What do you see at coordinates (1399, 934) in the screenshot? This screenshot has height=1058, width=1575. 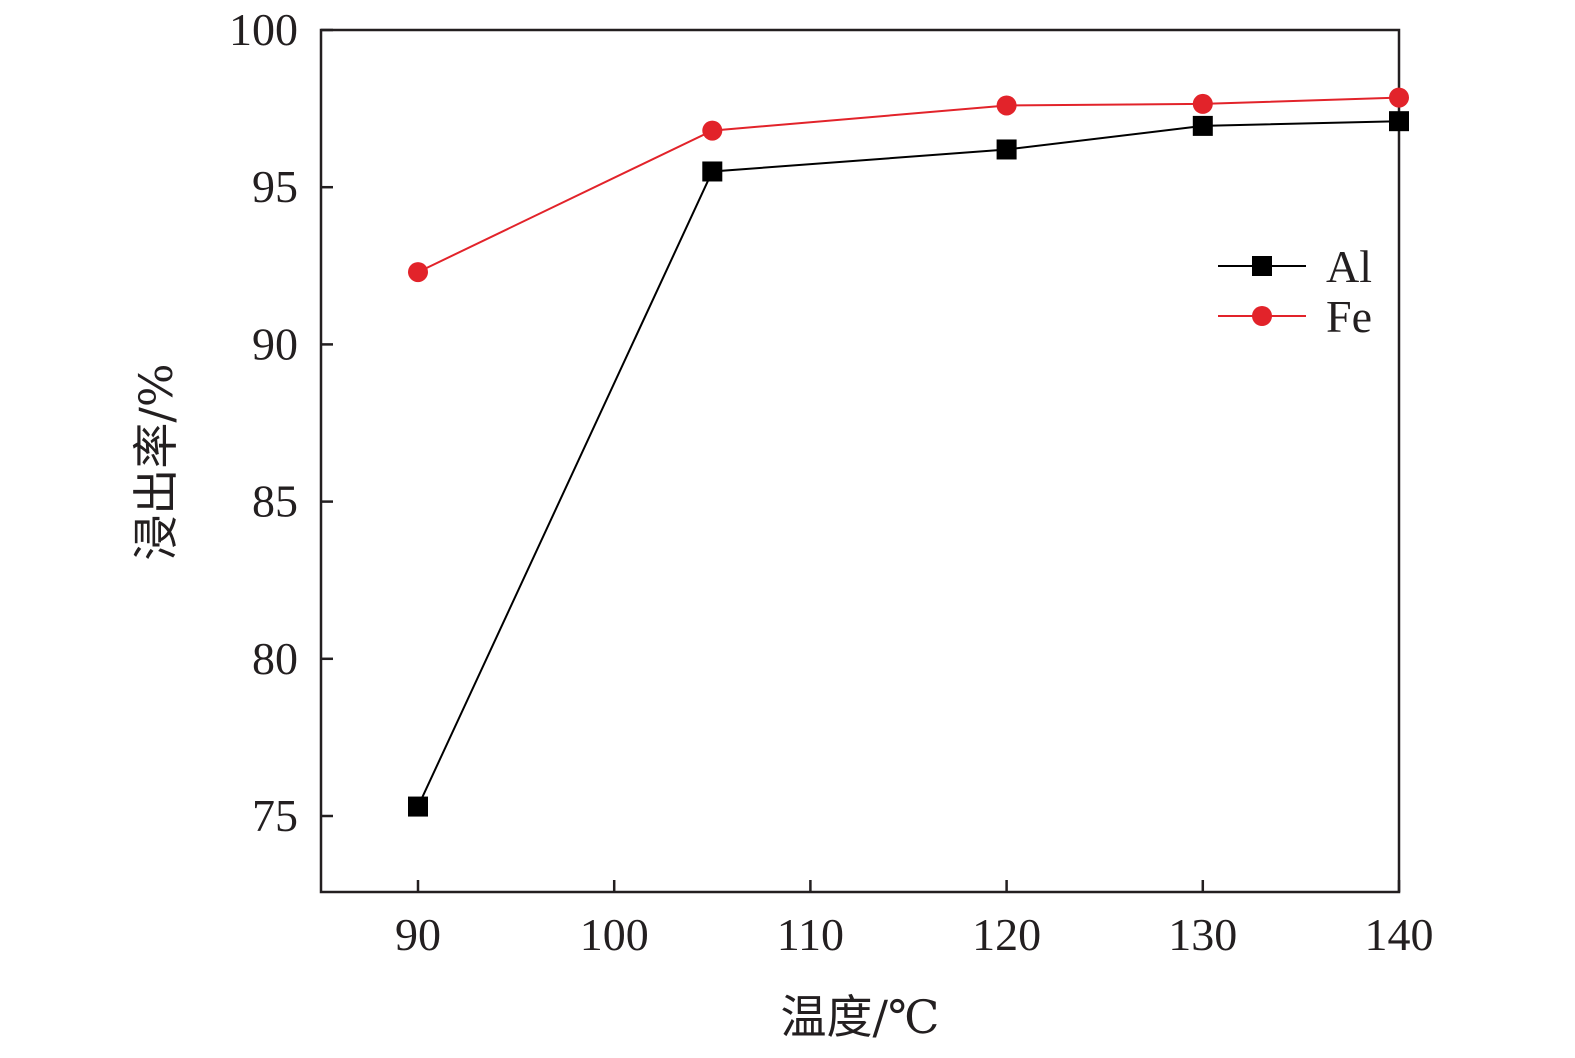 I see `x-tick-label: 140` at bounding box center [1399, 934].